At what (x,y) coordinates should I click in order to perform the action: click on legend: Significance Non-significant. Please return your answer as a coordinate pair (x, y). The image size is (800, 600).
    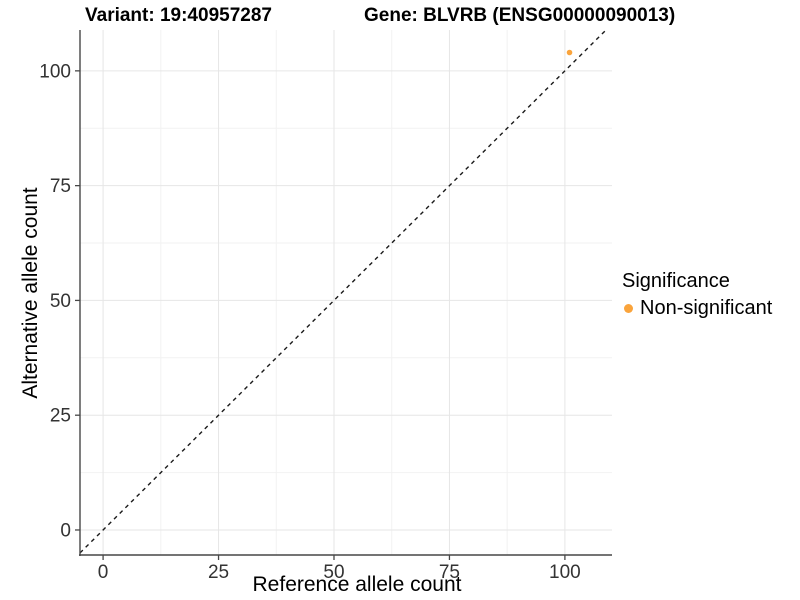
    Looking at the image, I should click on (697, 295).